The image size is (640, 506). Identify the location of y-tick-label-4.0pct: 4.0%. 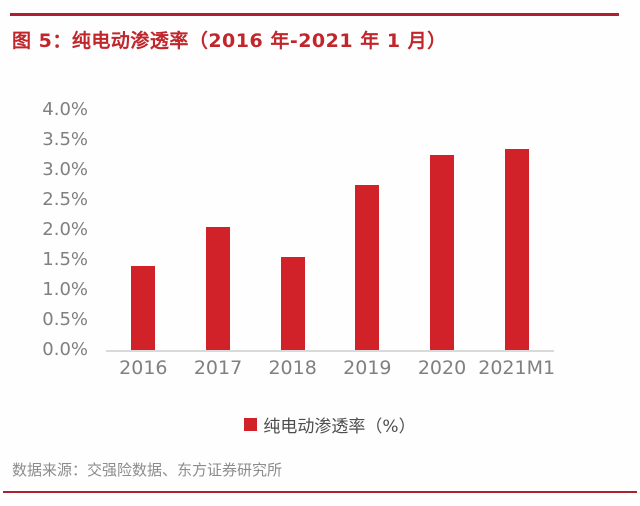
(65, 109).